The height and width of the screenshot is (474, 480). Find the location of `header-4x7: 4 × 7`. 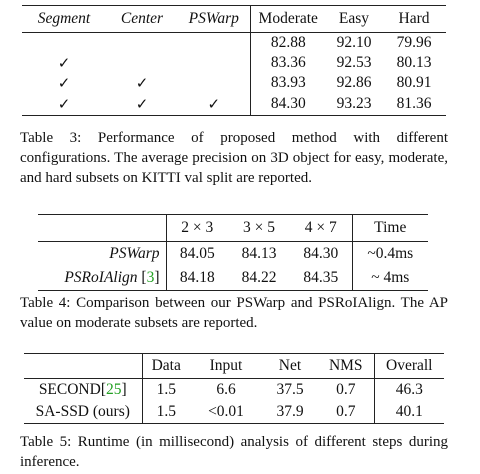

header-4x7: 4 × 7 is located at coordinates (321, 228).